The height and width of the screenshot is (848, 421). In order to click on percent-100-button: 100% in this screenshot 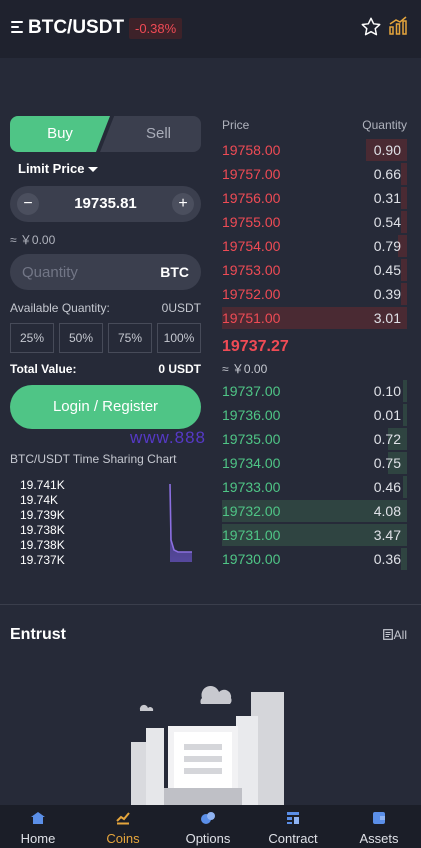, I will do `click(179, 338)`.